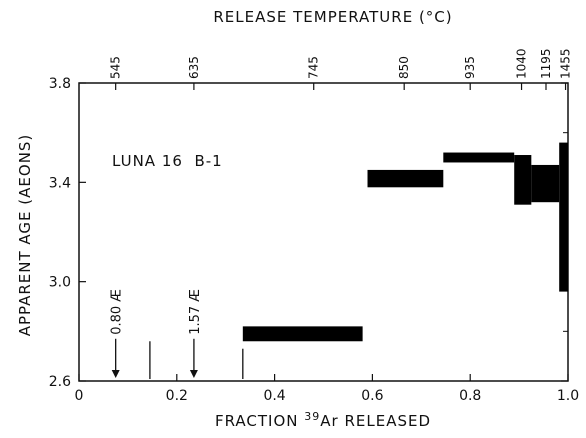 This screenshot has width=586, height=438. Describe the element at coordinates (312, 416) in the screenshot. I see `x-axis-title-sup: 39` at that location.